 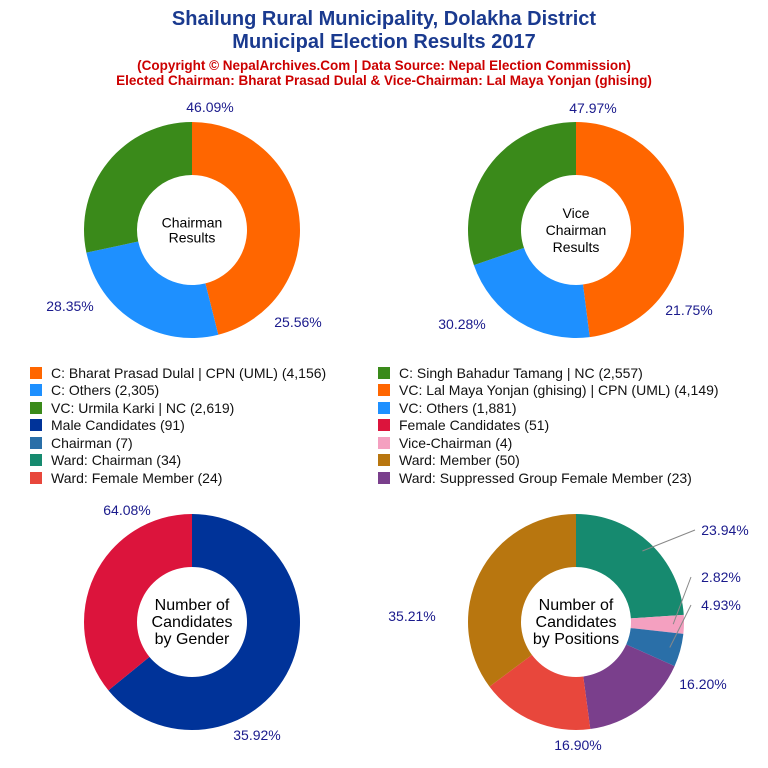 I want to click on donut-2-percent-label-2: 21.75%, so click(x=688, y=310).